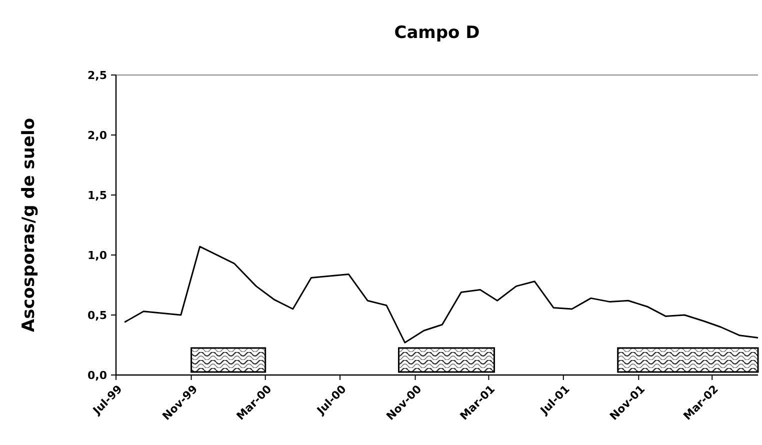 The width and height of the screenshot is (762, 445). Describe the element at coordinates (98, 255) in the screenshot. I see `y-tick-label: 1,0` at that location.